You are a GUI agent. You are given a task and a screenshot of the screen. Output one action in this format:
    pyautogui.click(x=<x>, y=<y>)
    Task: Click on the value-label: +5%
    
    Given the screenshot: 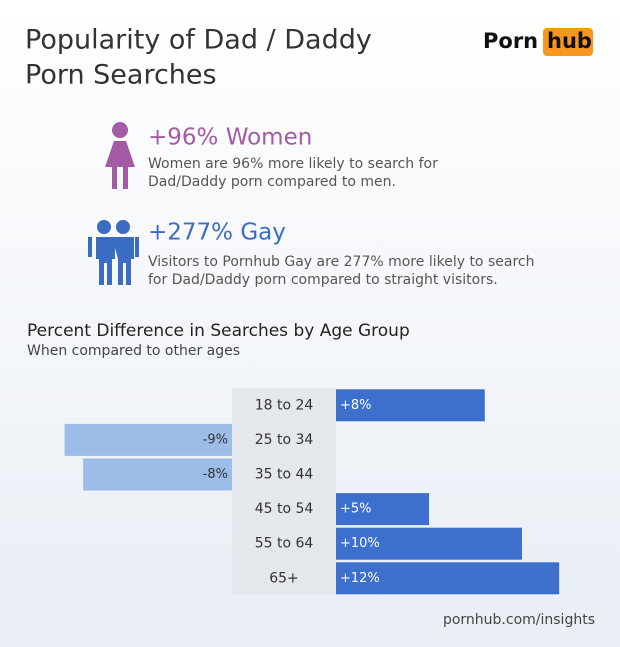 What is the action you would take?
    pyautogui.click(x=356, y=509)
    